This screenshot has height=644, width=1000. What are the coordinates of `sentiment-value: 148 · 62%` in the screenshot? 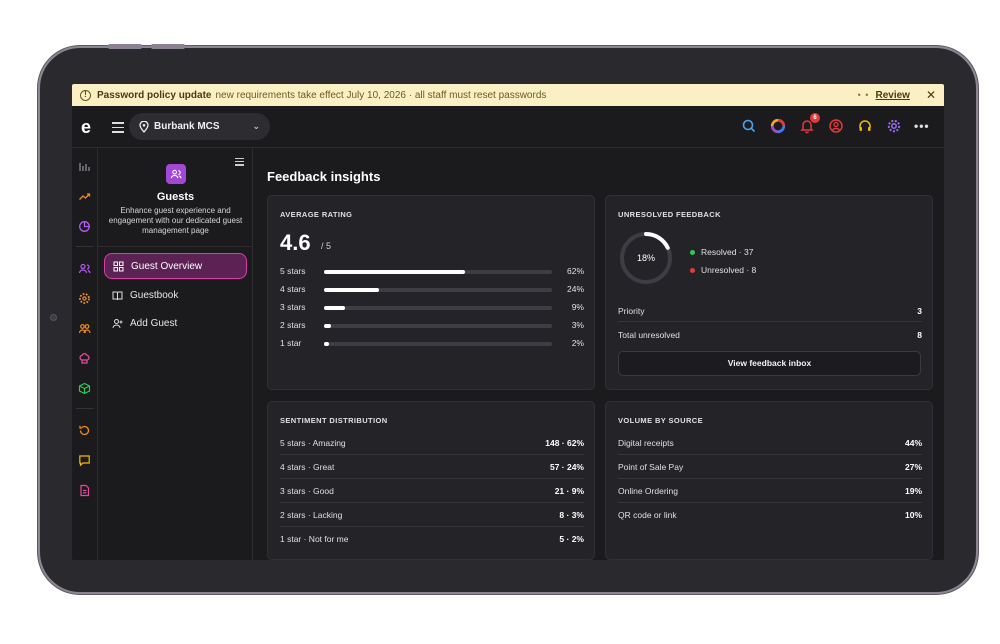 It's located at (564, 443).